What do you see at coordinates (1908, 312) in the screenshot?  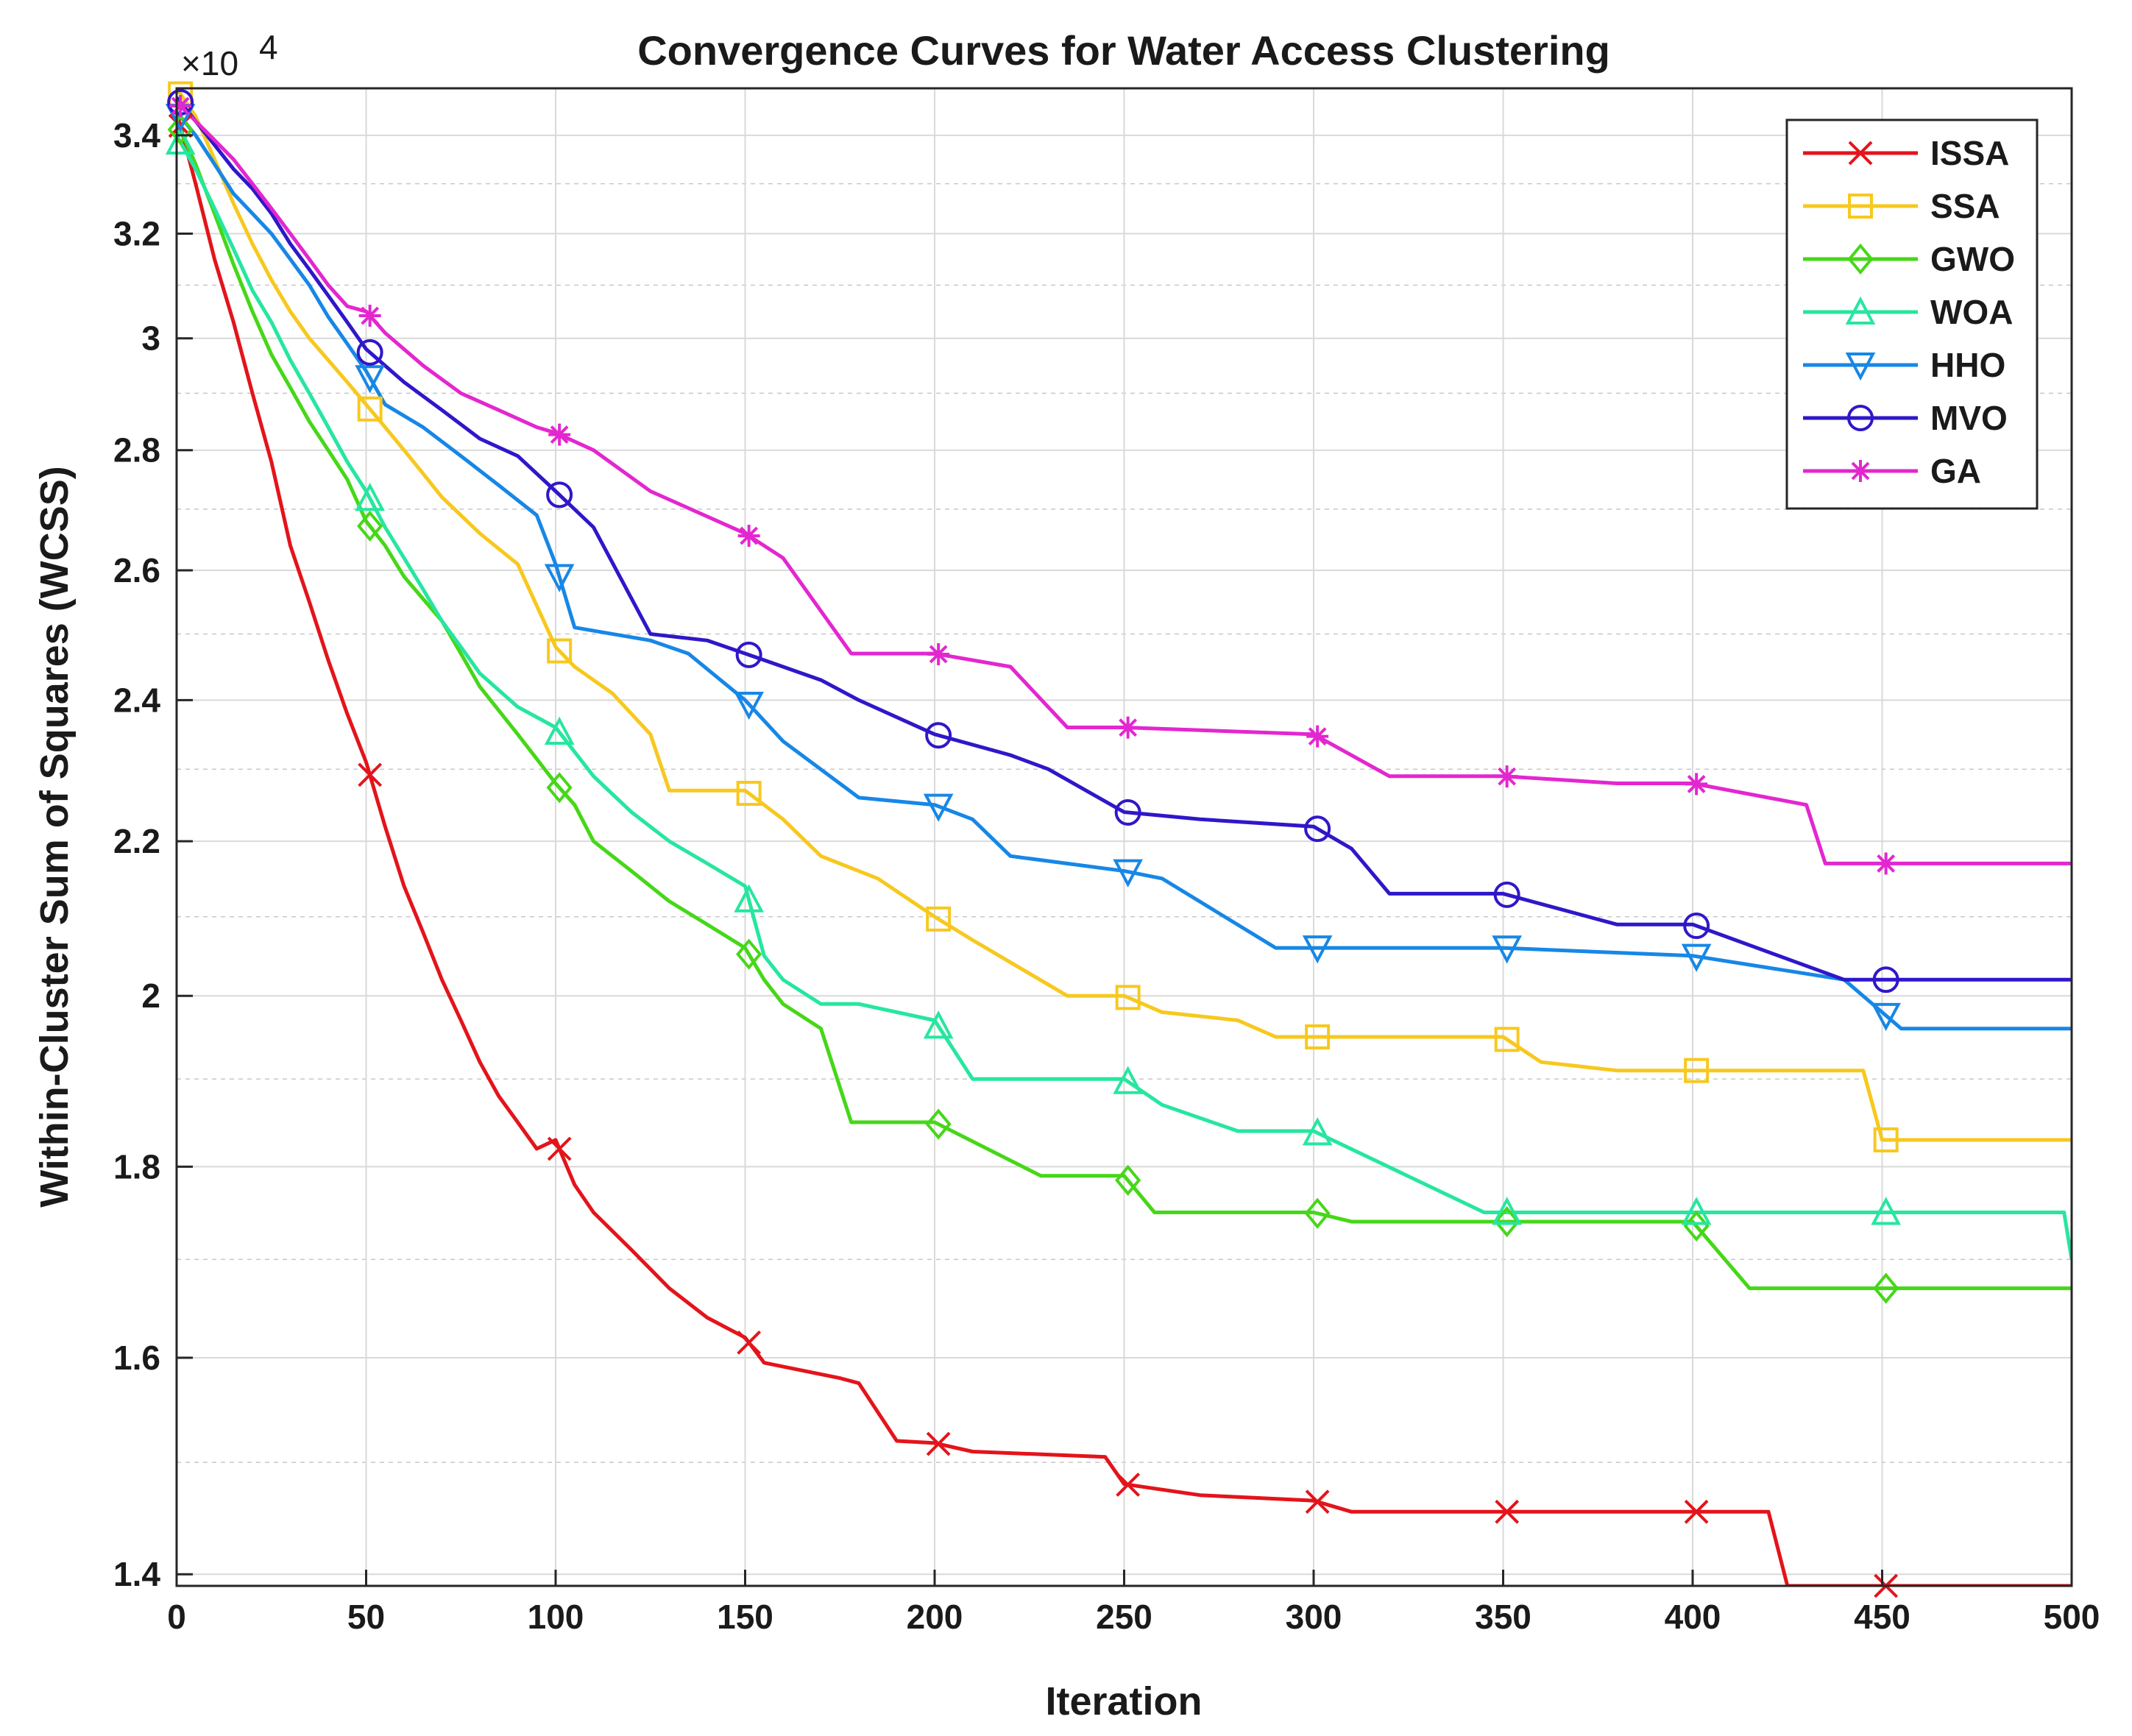 I see `legend-item-woa: WOA` at bounding box center [1908, 312].